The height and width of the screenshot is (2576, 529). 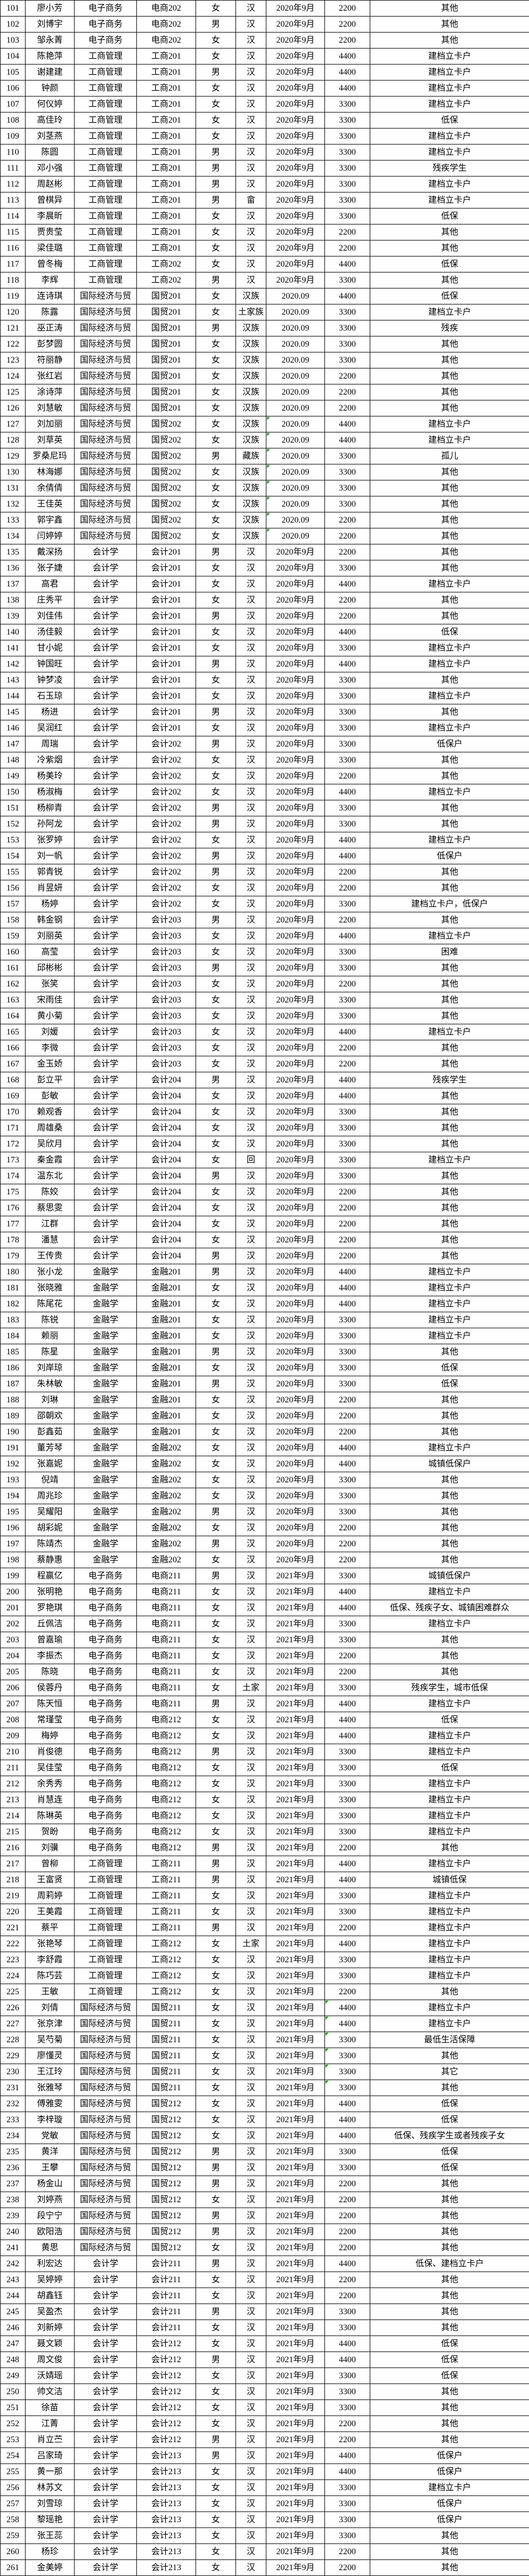 I want to click on cell-row-number: 113, so click(x=13, y=200).